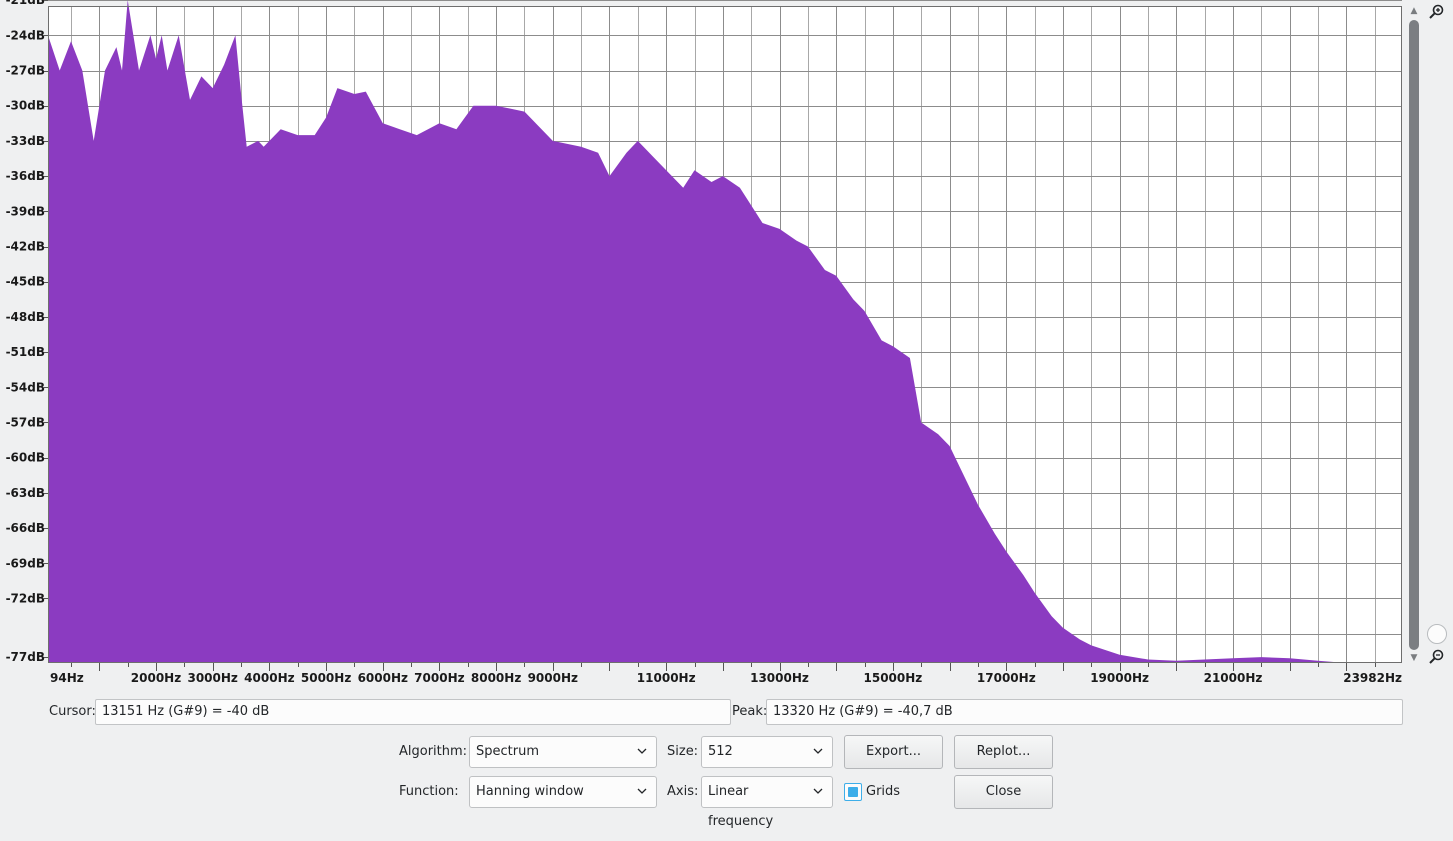 Image resolution: width=1453 pixels, height=841 pixels. What do you see at coordinates (326, 678) in the screenshot?
I see `x-tick-label: 5000Hz` at bounding box center [326, 678].